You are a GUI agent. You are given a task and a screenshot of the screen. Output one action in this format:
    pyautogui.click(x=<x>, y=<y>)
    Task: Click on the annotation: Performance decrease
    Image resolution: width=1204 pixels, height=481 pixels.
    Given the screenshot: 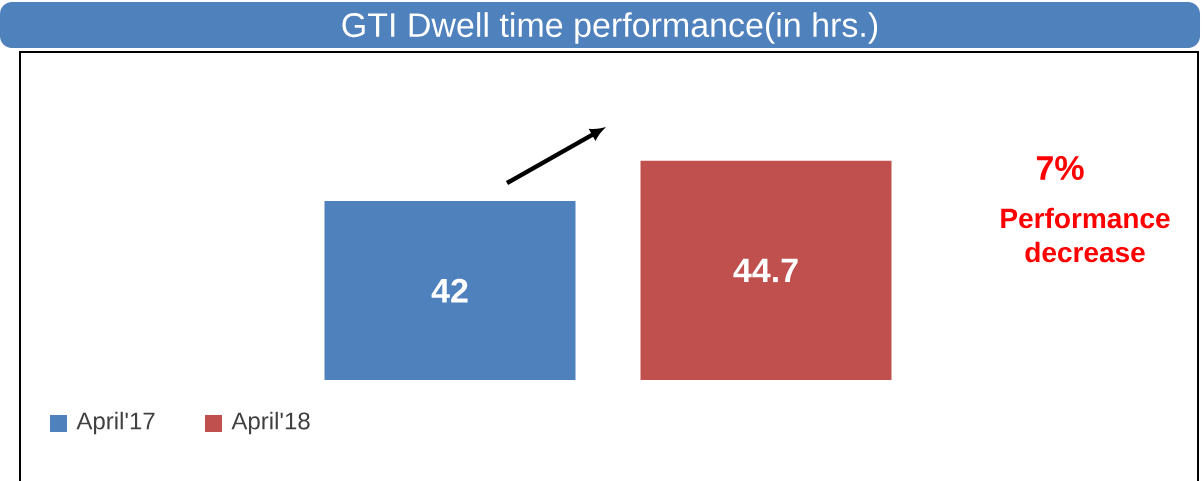 What is the action you would take?
    pyautogui.click(x=1085, y=235)
    